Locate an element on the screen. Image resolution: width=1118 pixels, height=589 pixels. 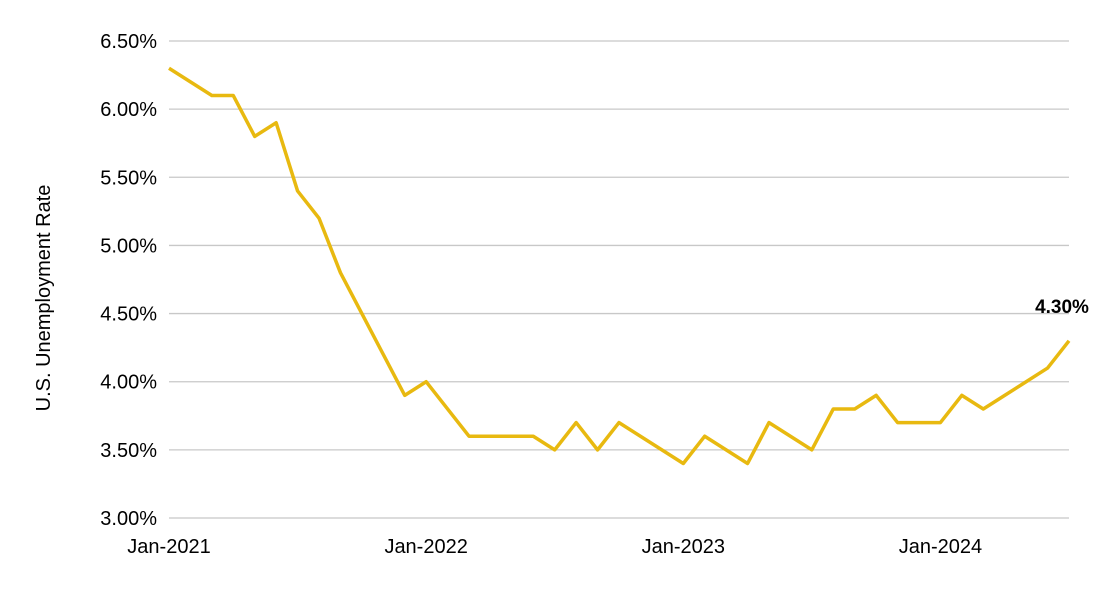
y-tick-label: 4.00% is located at coordinates (128, 383).